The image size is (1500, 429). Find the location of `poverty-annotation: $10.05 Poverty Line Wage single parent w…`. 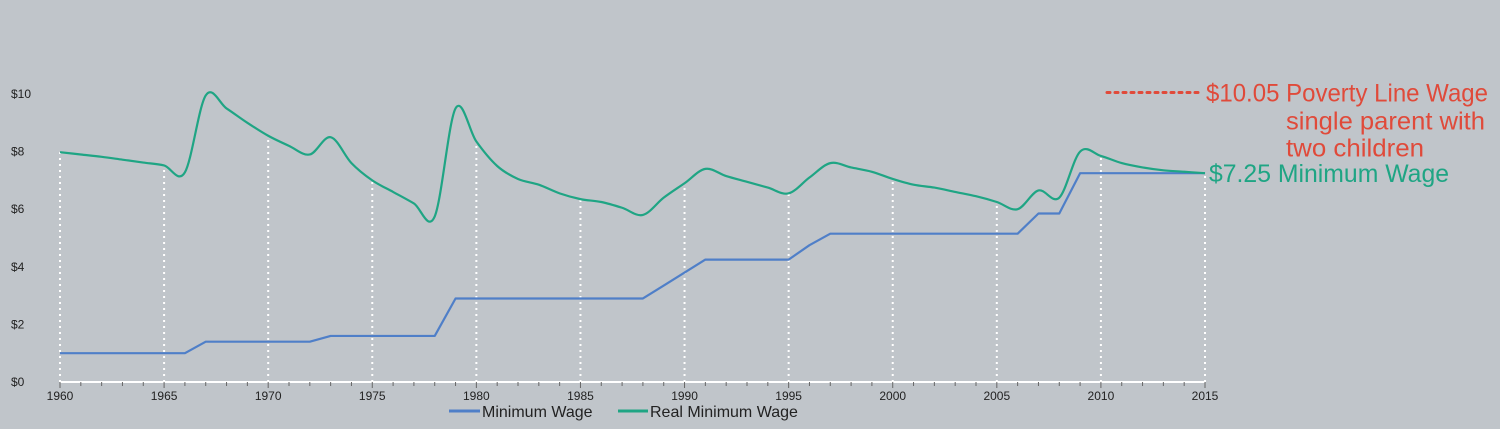

poverty-annotation: $10.05 Poverty Line Wage single parent w… is located at coordinates (1296, 121).